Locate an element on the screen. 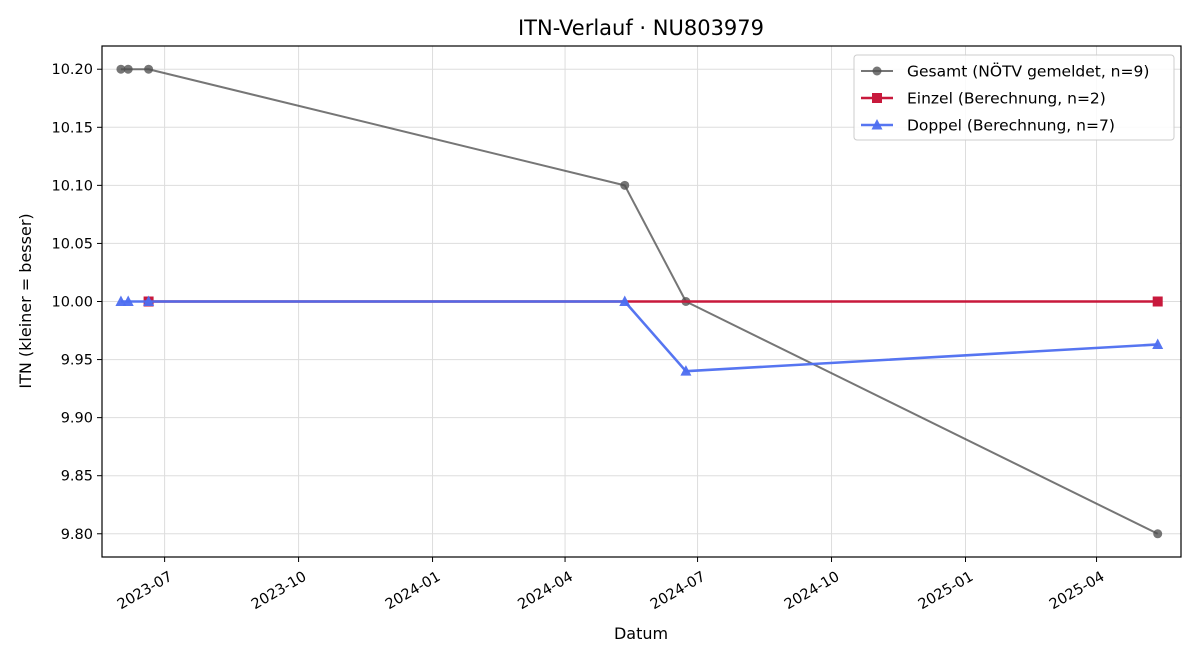  legend-item-doppel: Doppel (Berechnung, n=7) is located at coordinates (988, 126).